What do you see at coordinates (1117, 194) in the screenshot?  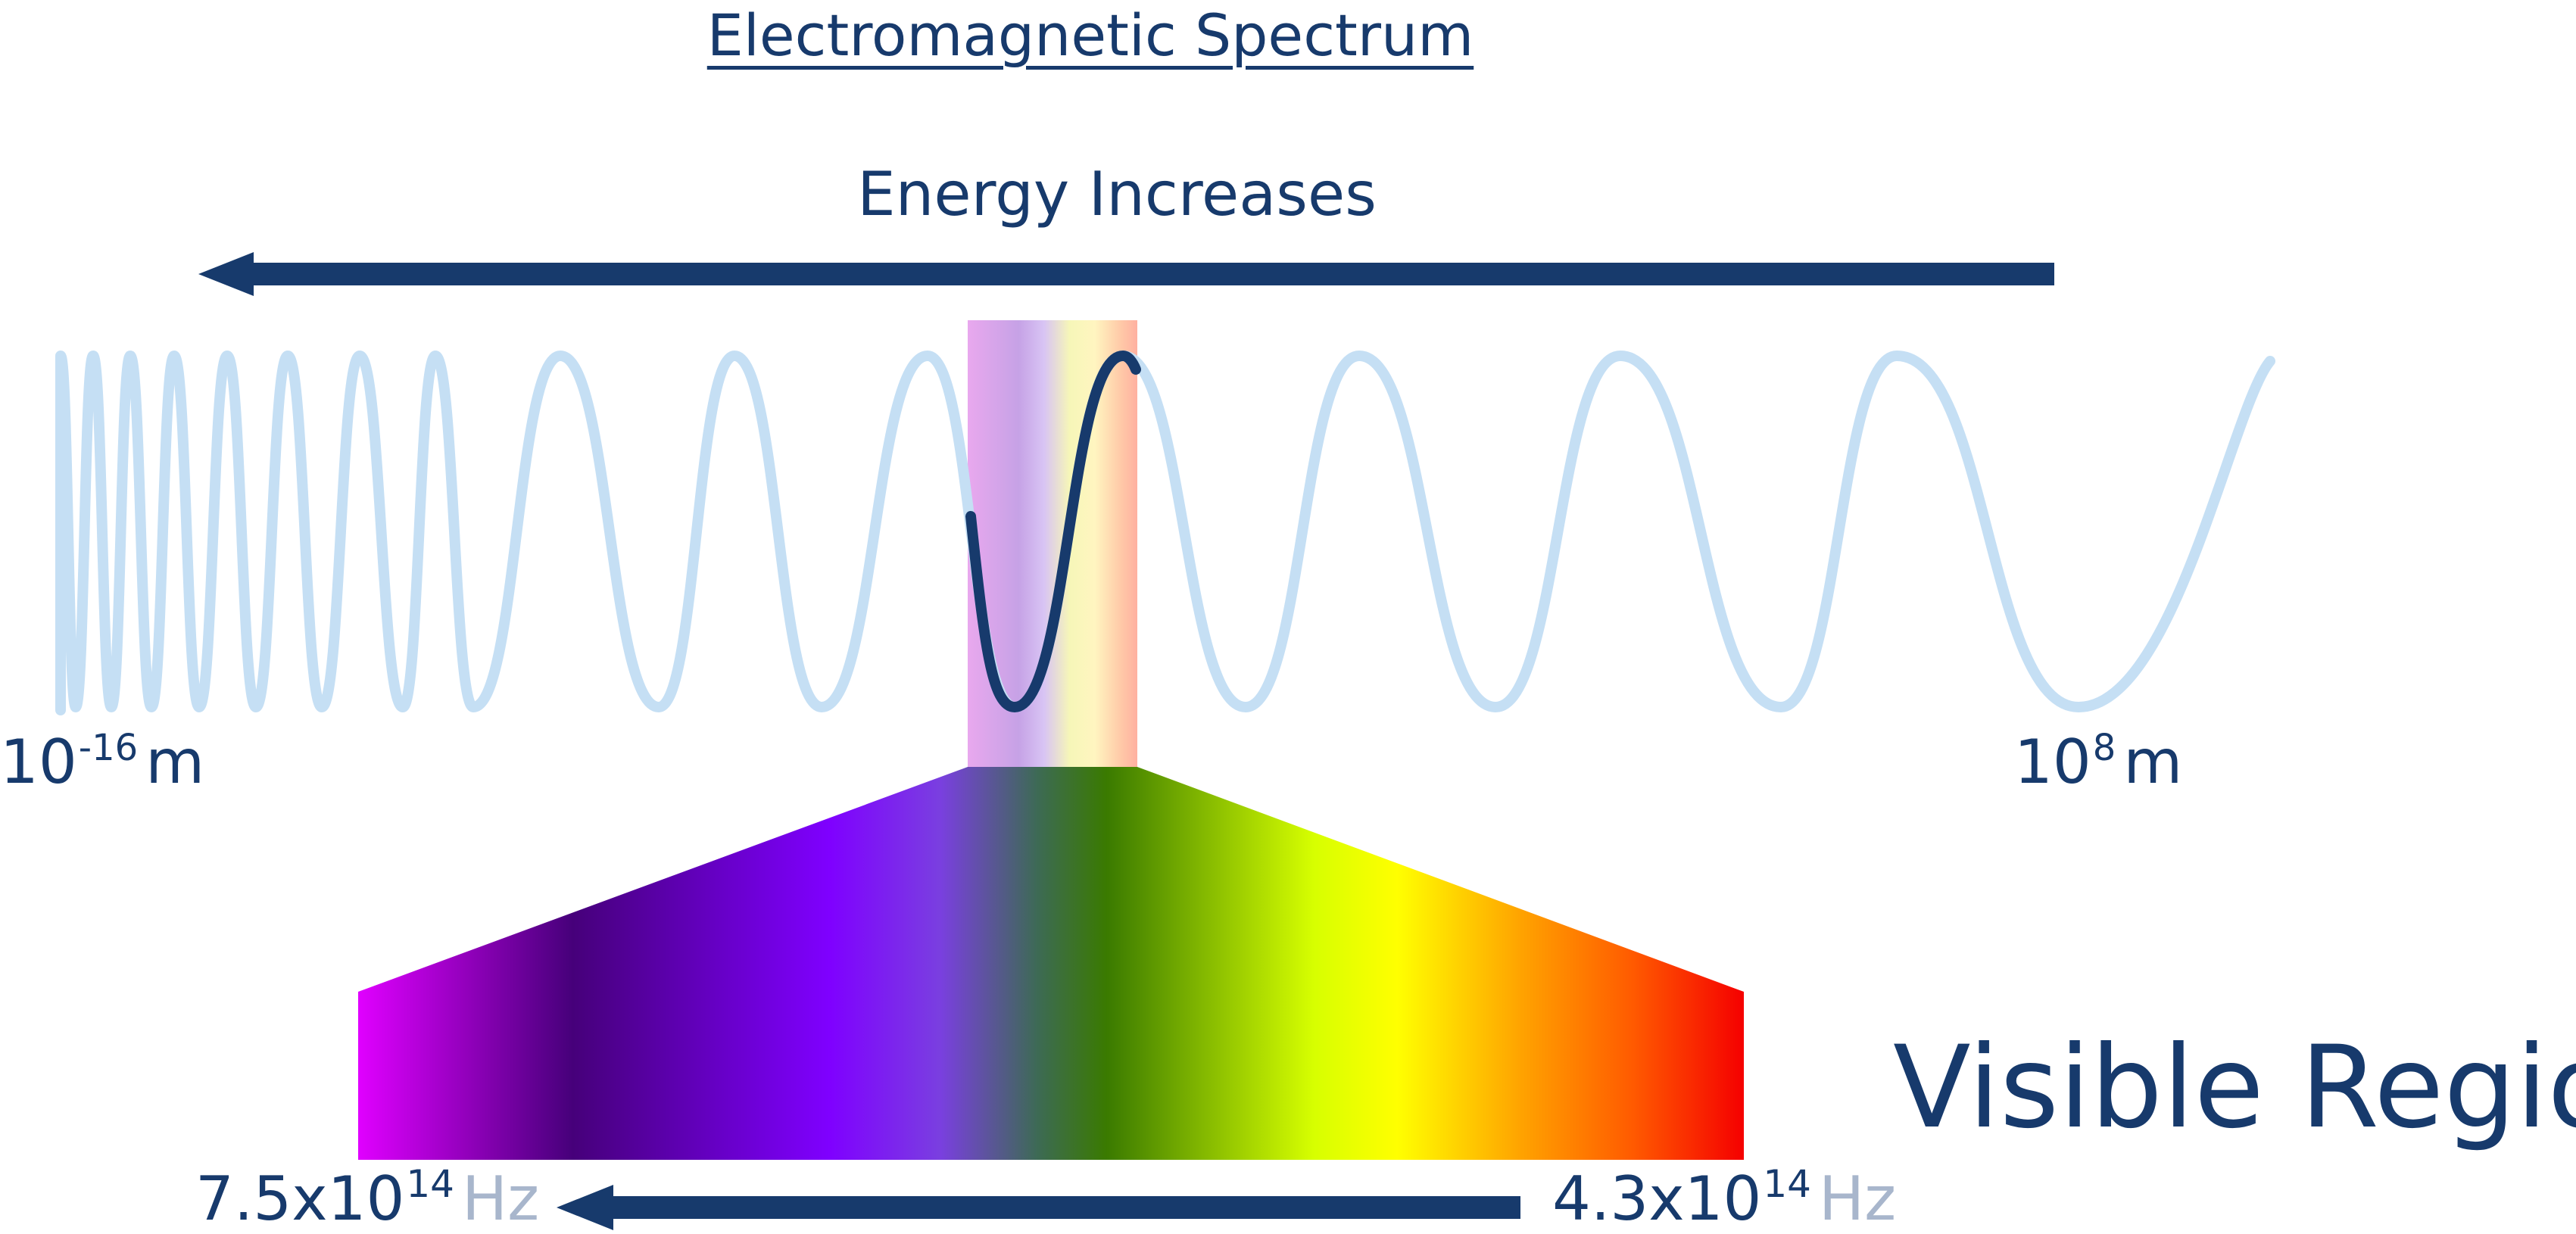 I see `energy-increases-label: Energy Increases` at bounding box center [1117, 194].